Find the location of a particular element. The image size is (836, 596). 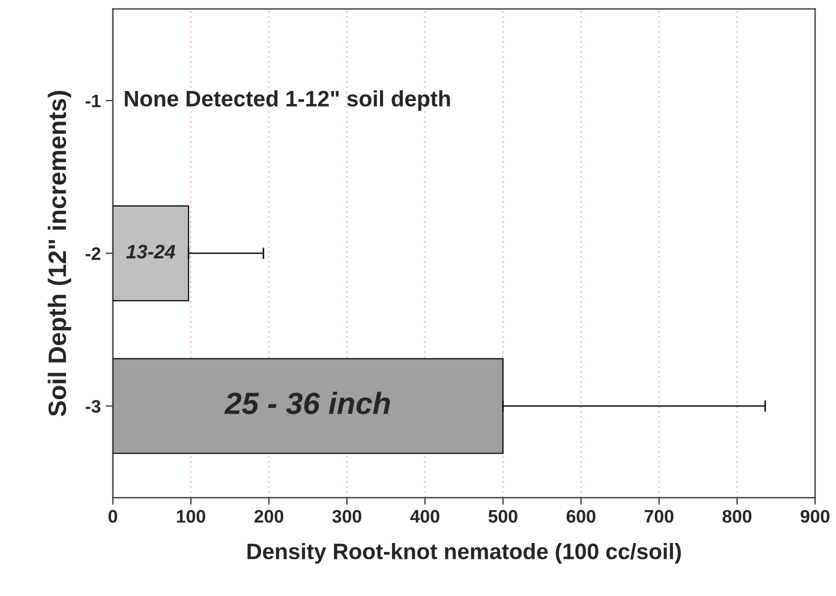

annotation: 13-24 is located at coordinates (151, 251).